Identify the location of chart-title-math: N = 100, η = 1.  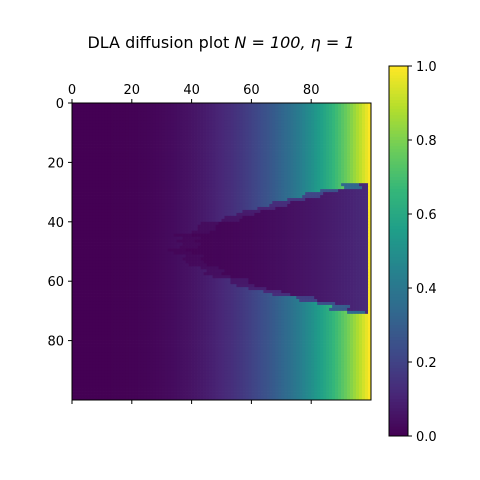
(294, 42).